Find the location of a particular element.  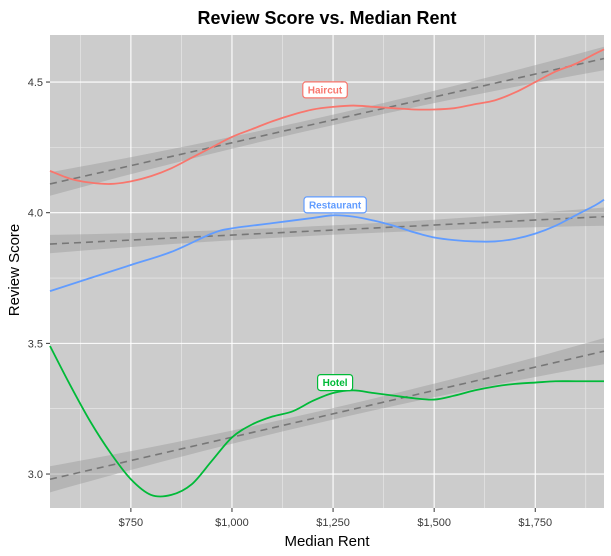

haircut-label-box is located at coordinates (325, 90).